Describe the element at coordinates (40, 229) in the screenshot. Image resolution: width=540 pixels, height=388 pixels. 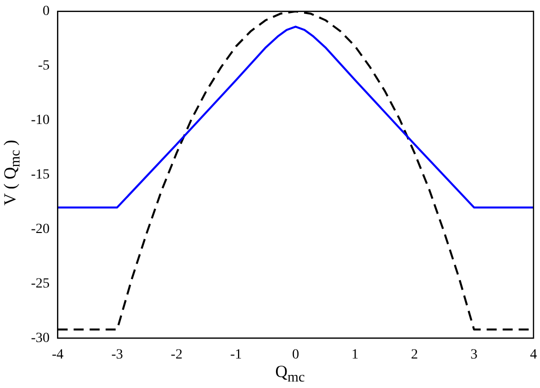
I see `y-tick-label: -20` at that location.